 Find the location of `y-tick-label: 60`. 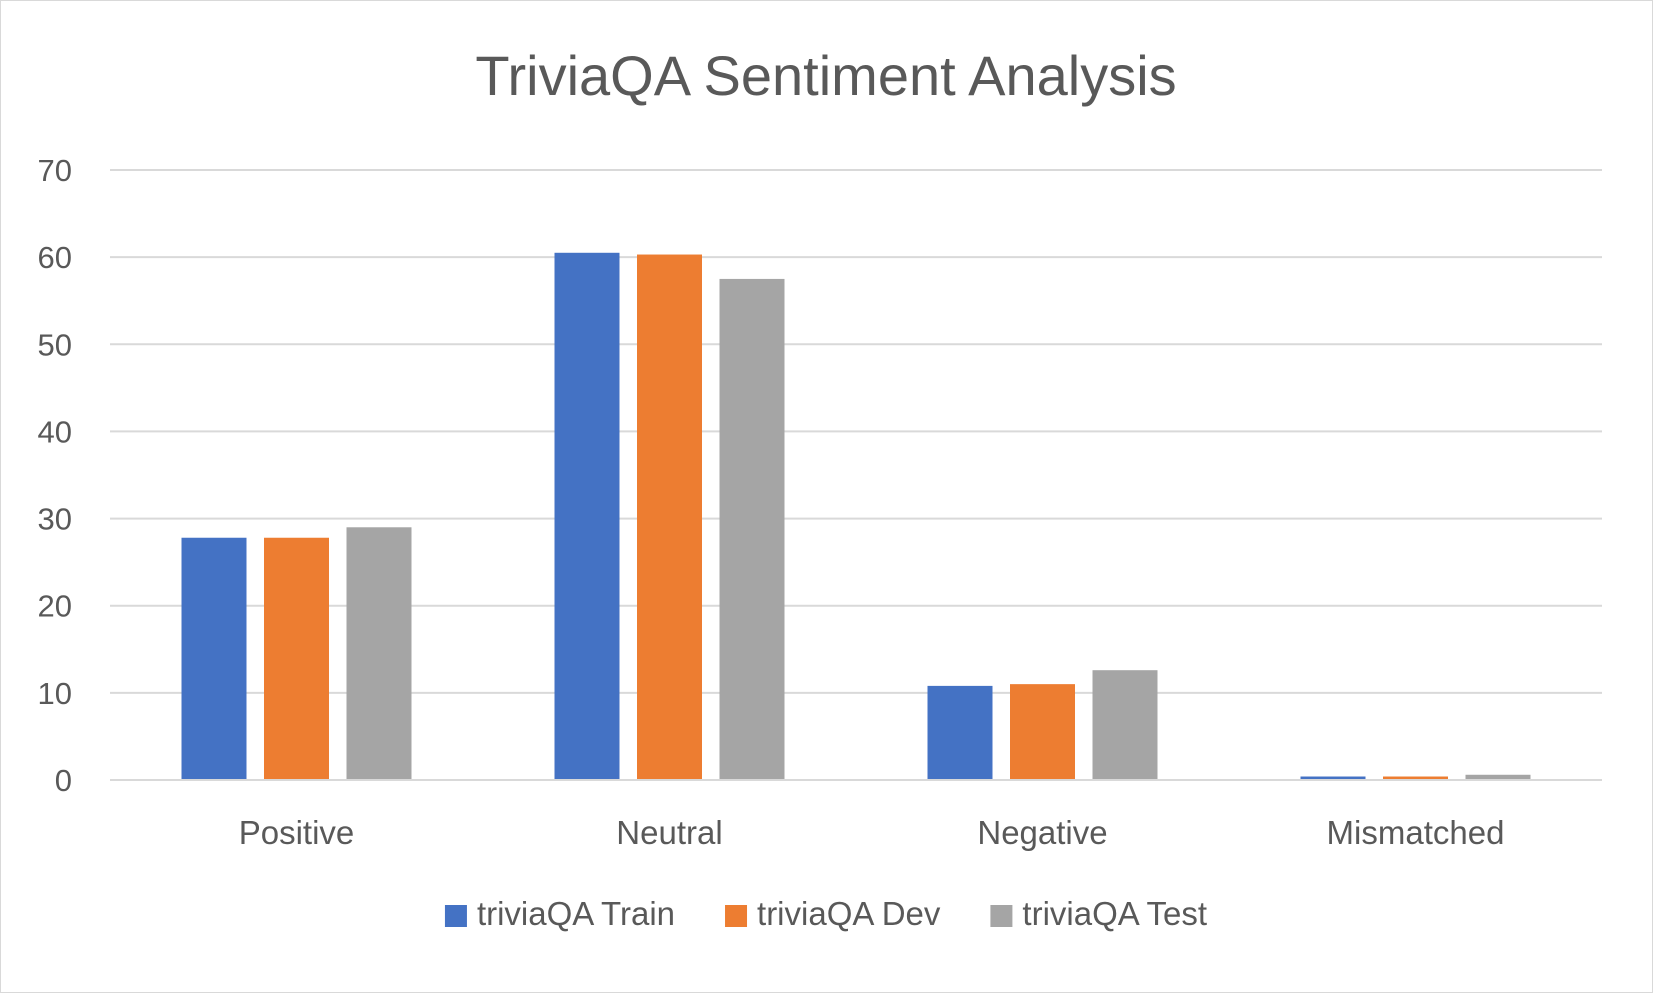

y-tick-label: 60 is located at coordinates (55, 257).